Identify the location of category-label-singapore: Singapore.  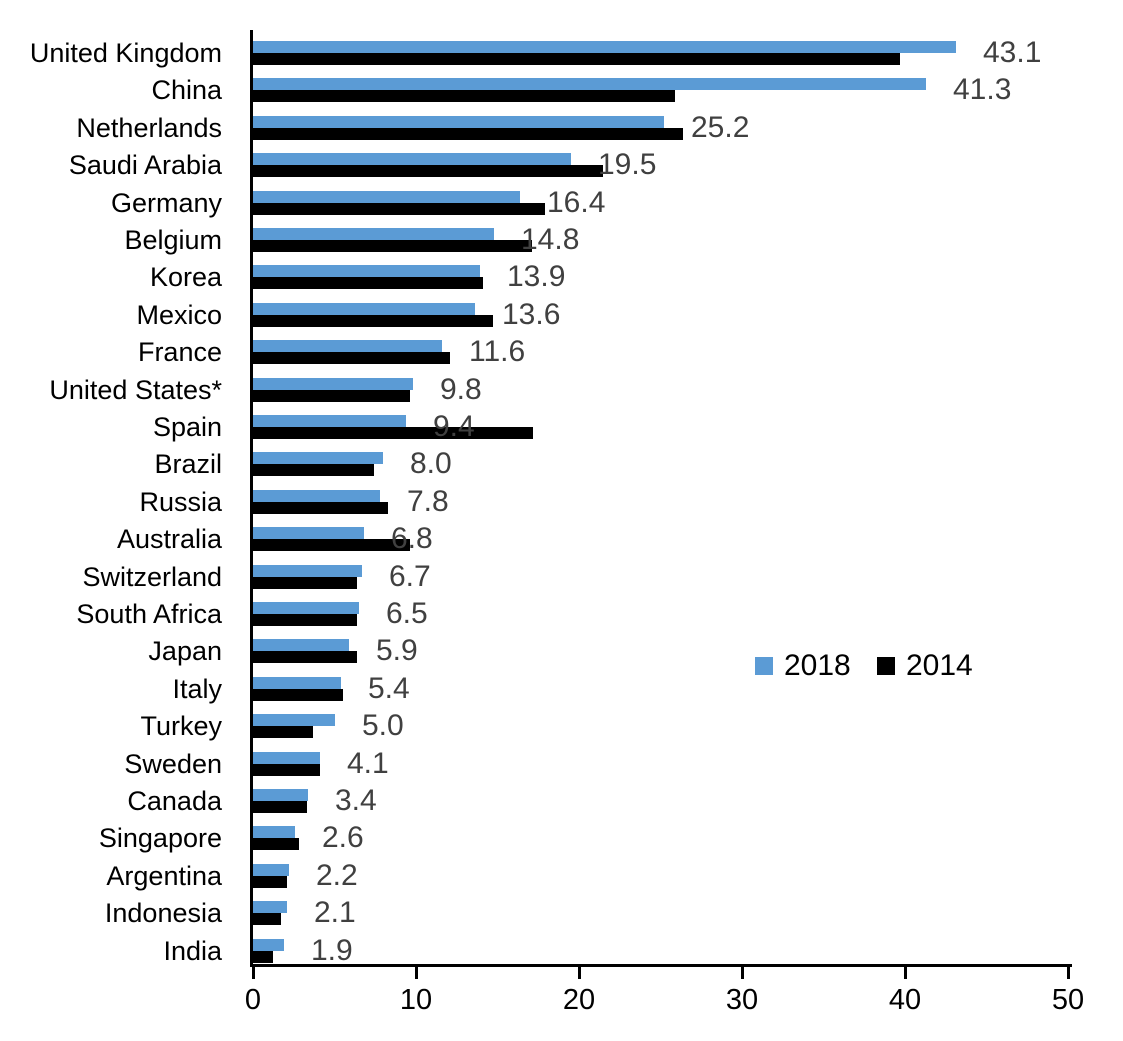
(160, 838).